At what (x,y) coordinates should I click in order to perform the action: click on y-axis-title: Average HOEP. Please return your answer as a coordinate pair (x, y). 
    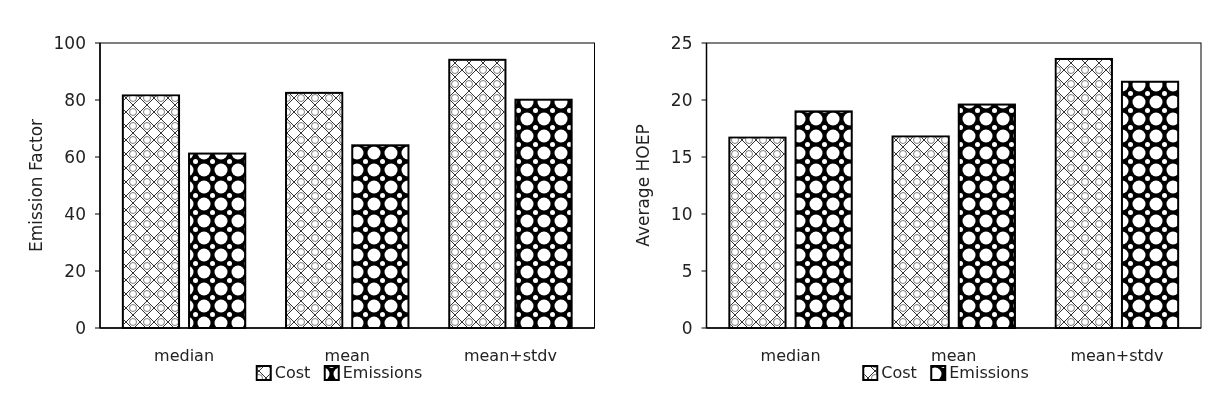
    Looking at the image, I should click on (642, 185).